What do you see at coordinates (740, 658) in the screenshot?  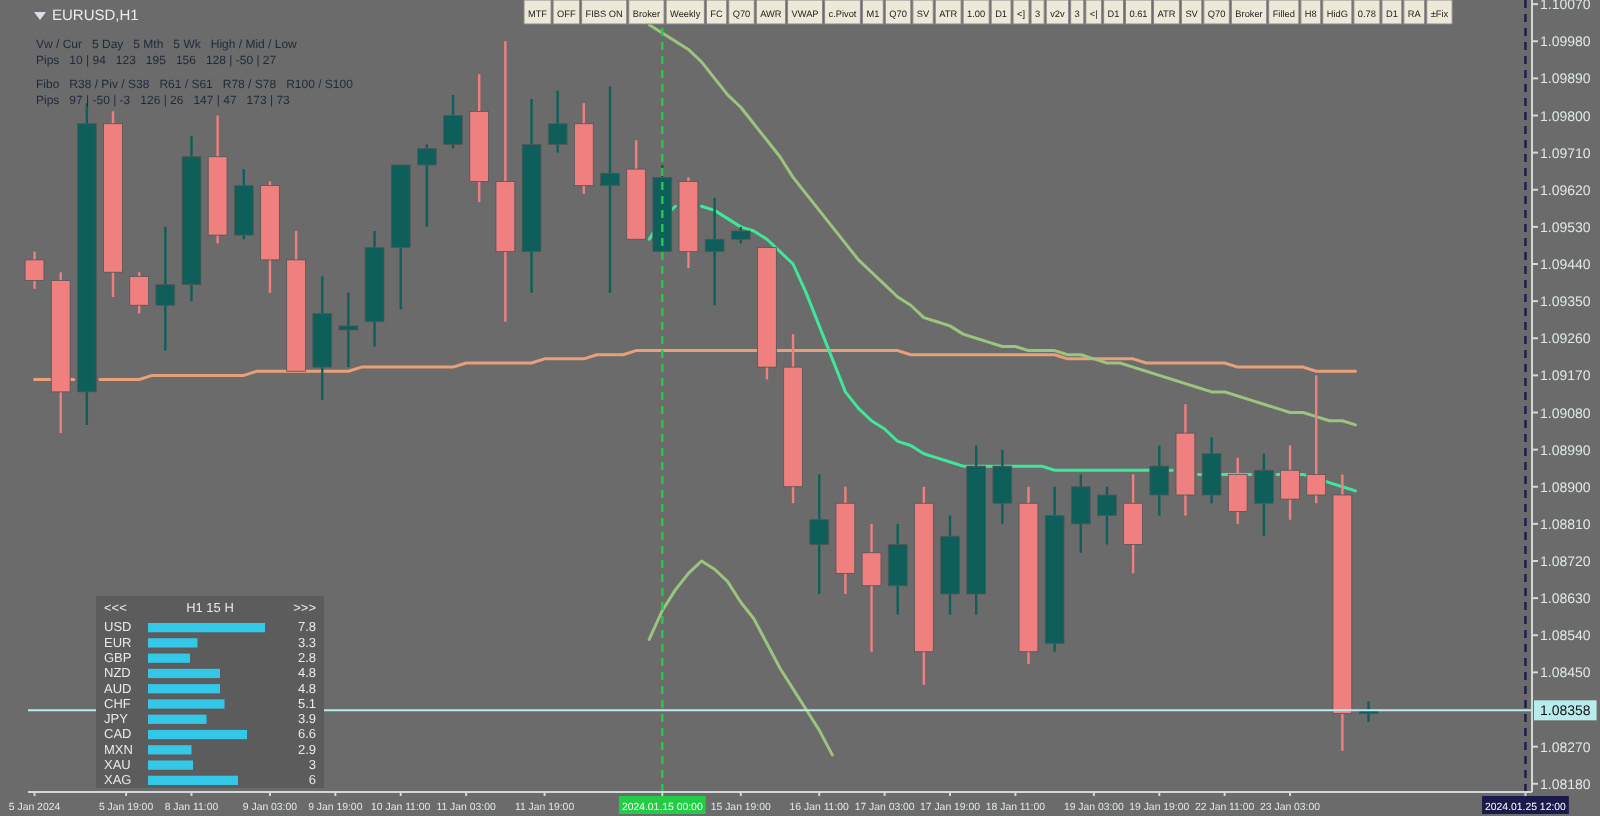 I see `line-series` at bounding box center [740, 658].